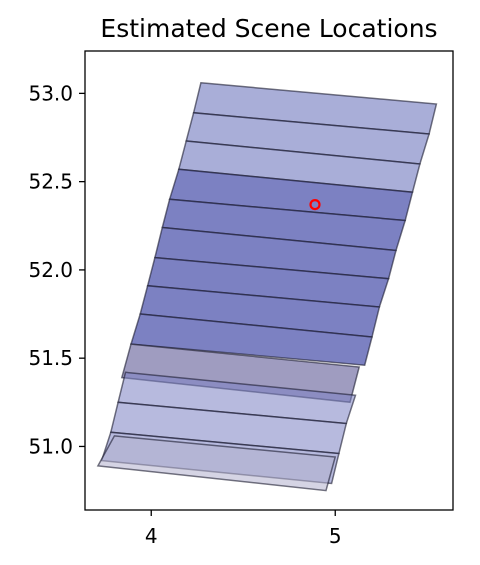 The width and height of the screenshot is (480, 565). What do you see at coordinates (315, 204) in the screenshot?
I see `location-marker` at bounding box center [315, 204].